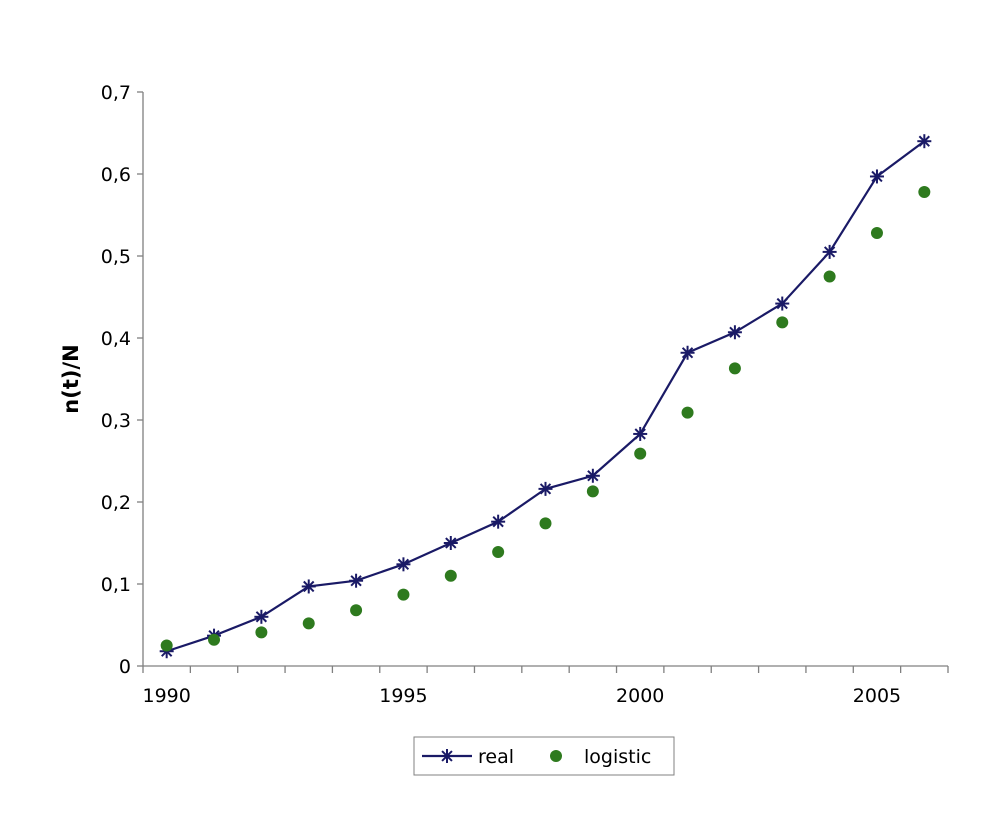  I want to click on legend: real logistic, so click(544, 756).